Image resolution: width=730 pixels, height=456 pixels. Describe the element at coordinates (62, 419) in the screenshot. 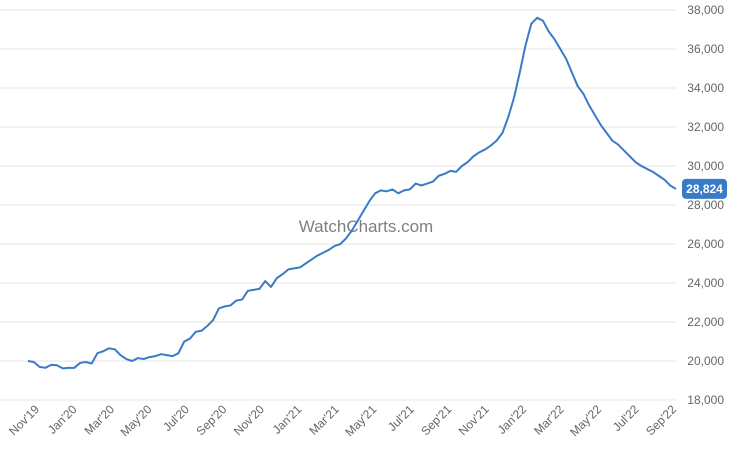

I see `x-tick-label: Jan'20` at that location.